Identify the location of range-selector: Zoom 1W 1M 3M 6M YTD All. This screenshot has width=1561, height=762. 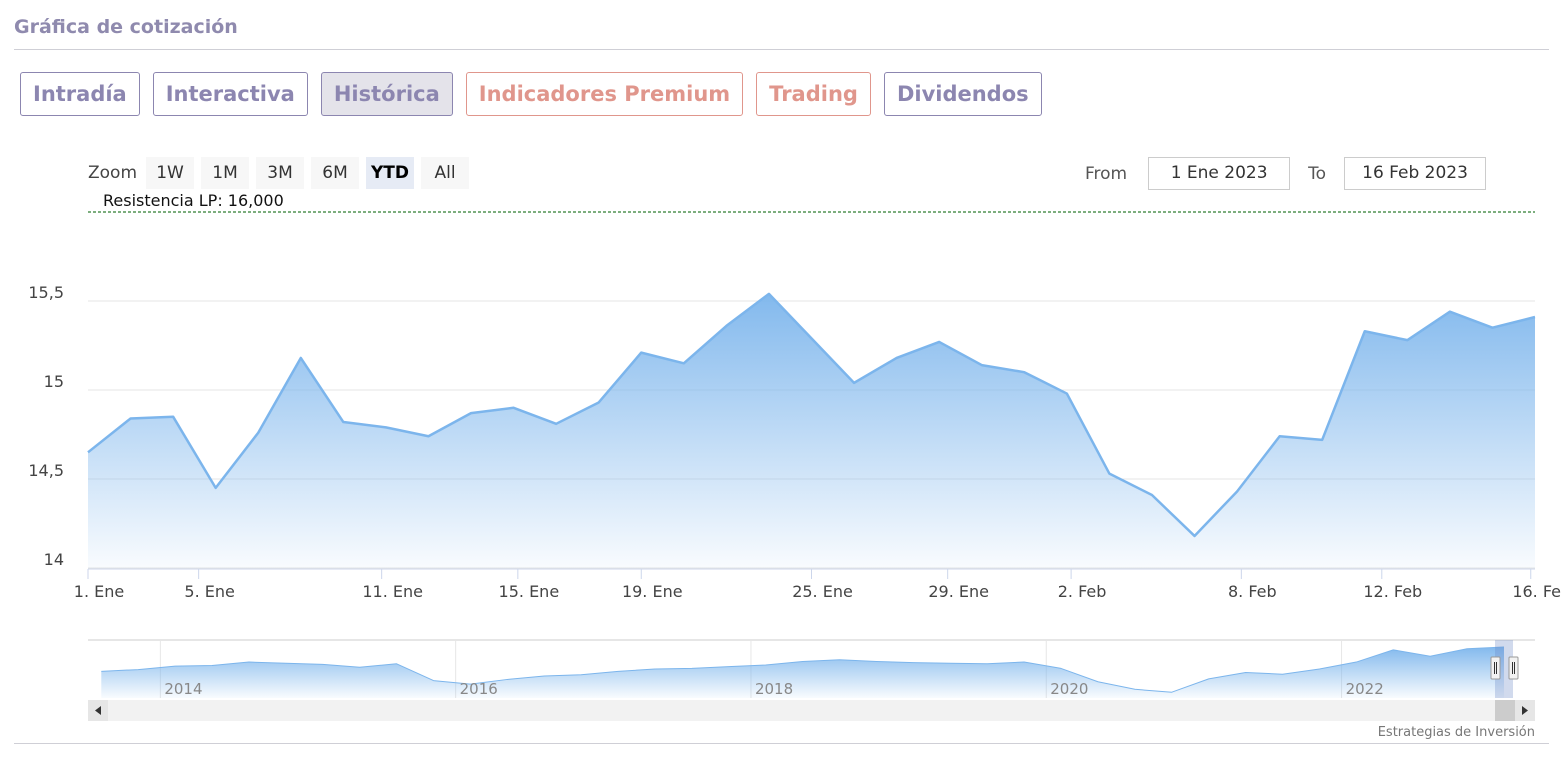
(279, 173).